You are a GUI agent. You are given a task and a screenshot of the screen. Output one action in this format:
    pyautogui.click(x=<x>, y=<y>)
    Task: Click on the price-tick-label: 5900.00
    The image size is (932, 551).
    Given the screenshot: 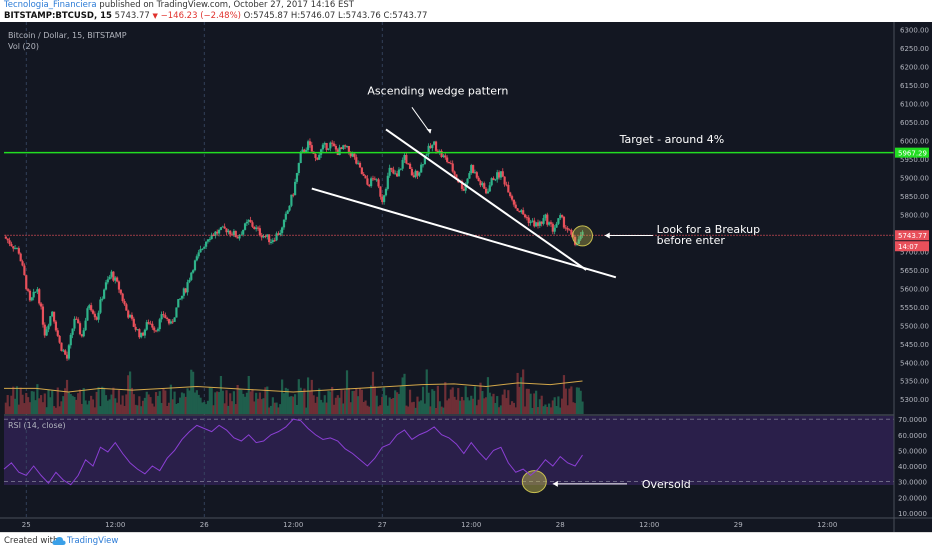 What is the action you would take?
    pyautogui.click(x=914, y=179)
    